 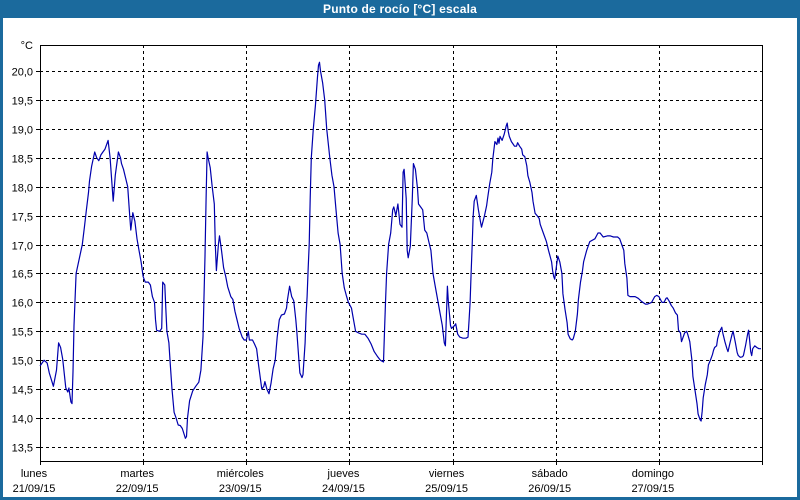 I want to click on y-tick-label: 15,5, so click(x=22, y=333).